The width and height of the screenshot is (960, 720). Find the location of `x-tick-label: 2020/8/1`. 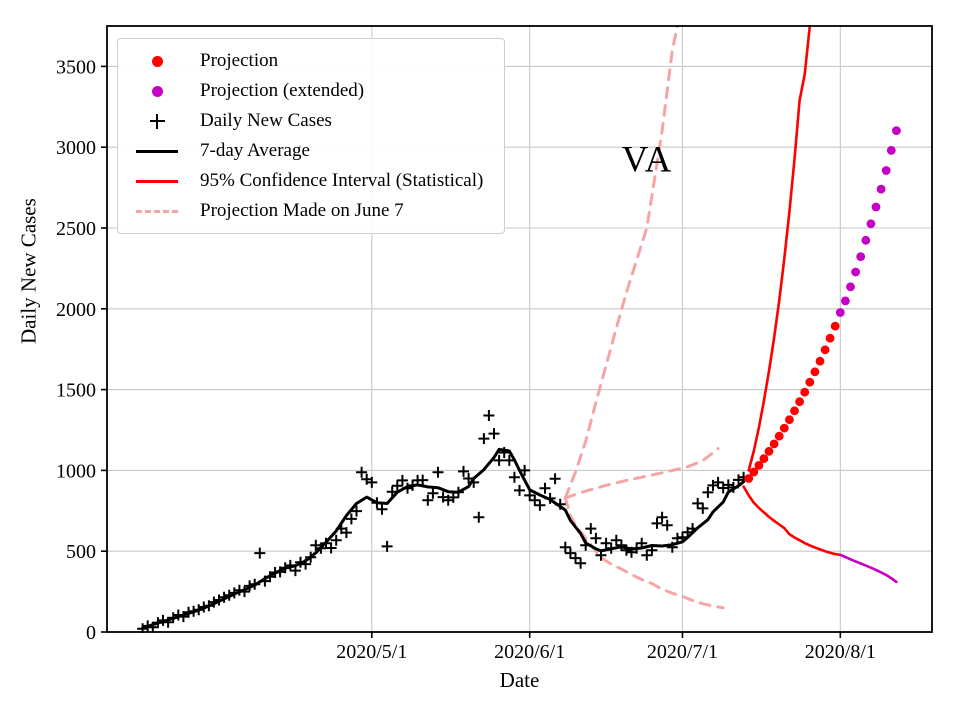

x-tick-label: 2020/8/1 is located at coordinates (840, 652).